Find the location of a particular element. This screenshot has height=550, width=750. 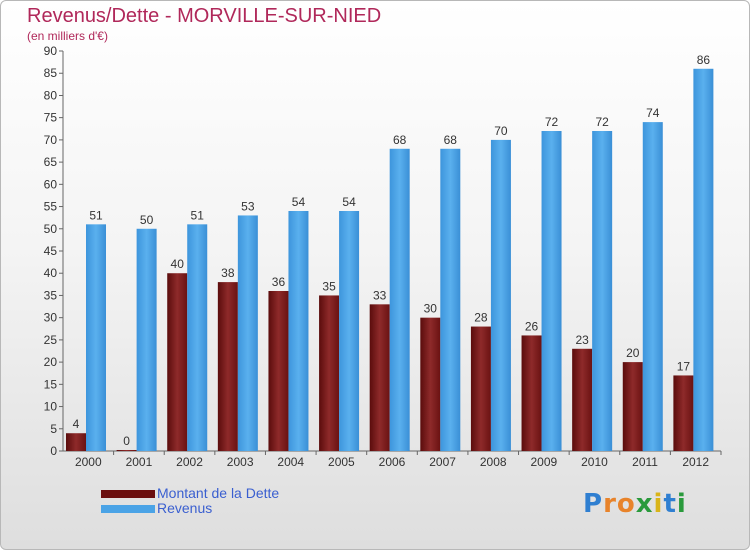

legend-label-dette: Montant de la Dette is located at coordinates (218, 493).